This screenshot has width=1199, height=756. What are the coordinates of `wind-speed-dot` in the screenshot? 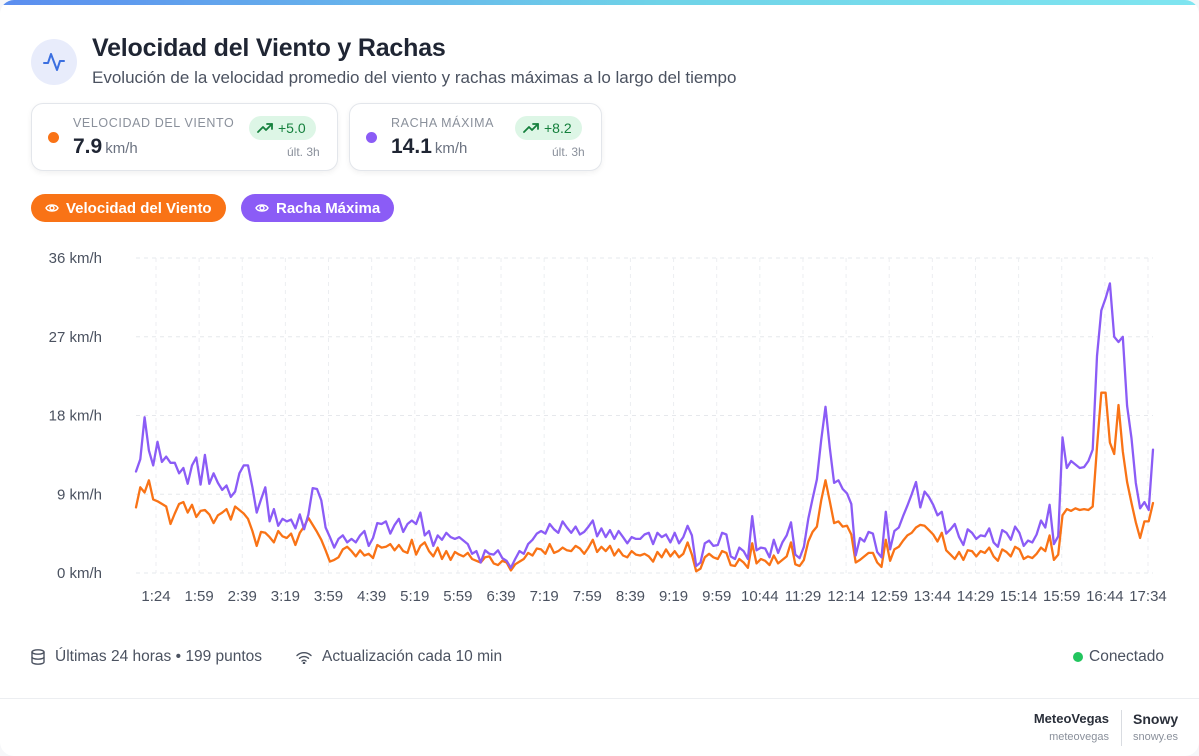 It's located at (53, 137).